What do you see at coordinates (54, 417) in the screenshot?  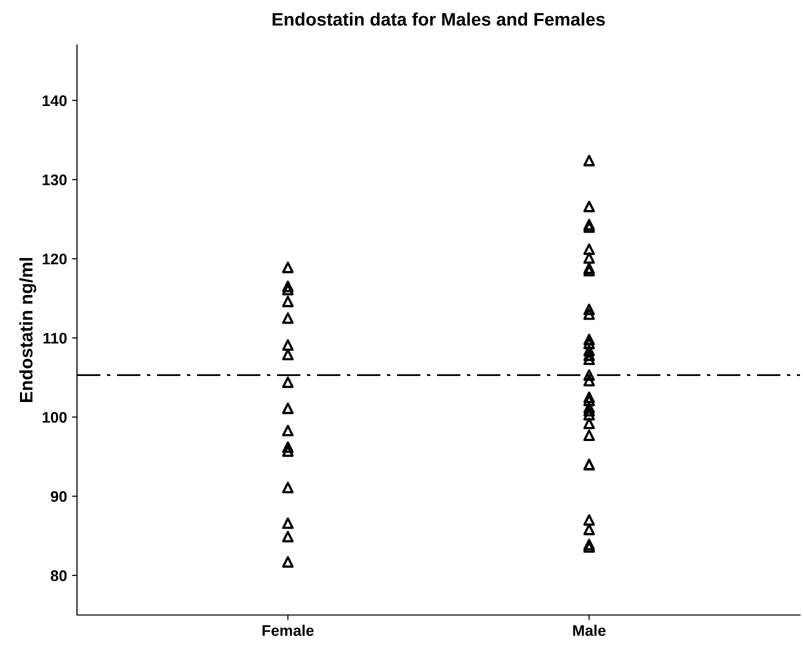 I see `y-tick-label: 100` at bounding box center [54, 417].